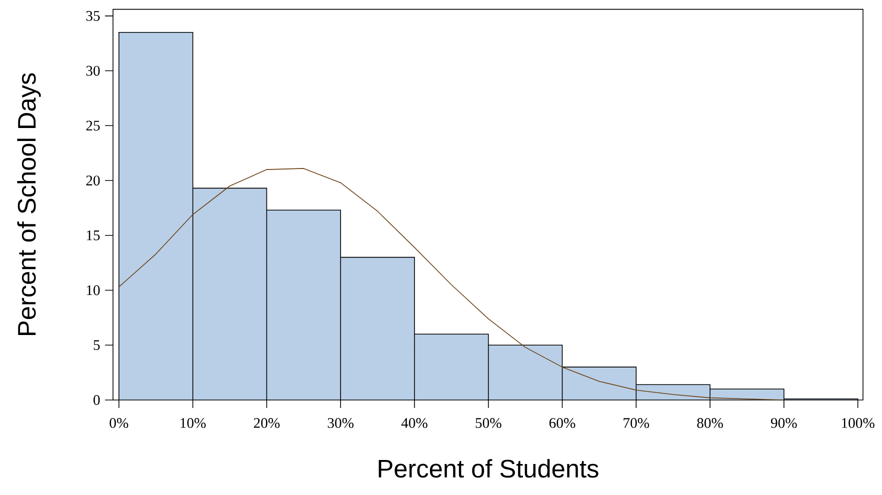 The width and height of the screenshot is (882, 495). What do you see at coordinates (710, 423) in the screenshot?
I see `x-tick-label: 80%` at bounding box center [710, 423].